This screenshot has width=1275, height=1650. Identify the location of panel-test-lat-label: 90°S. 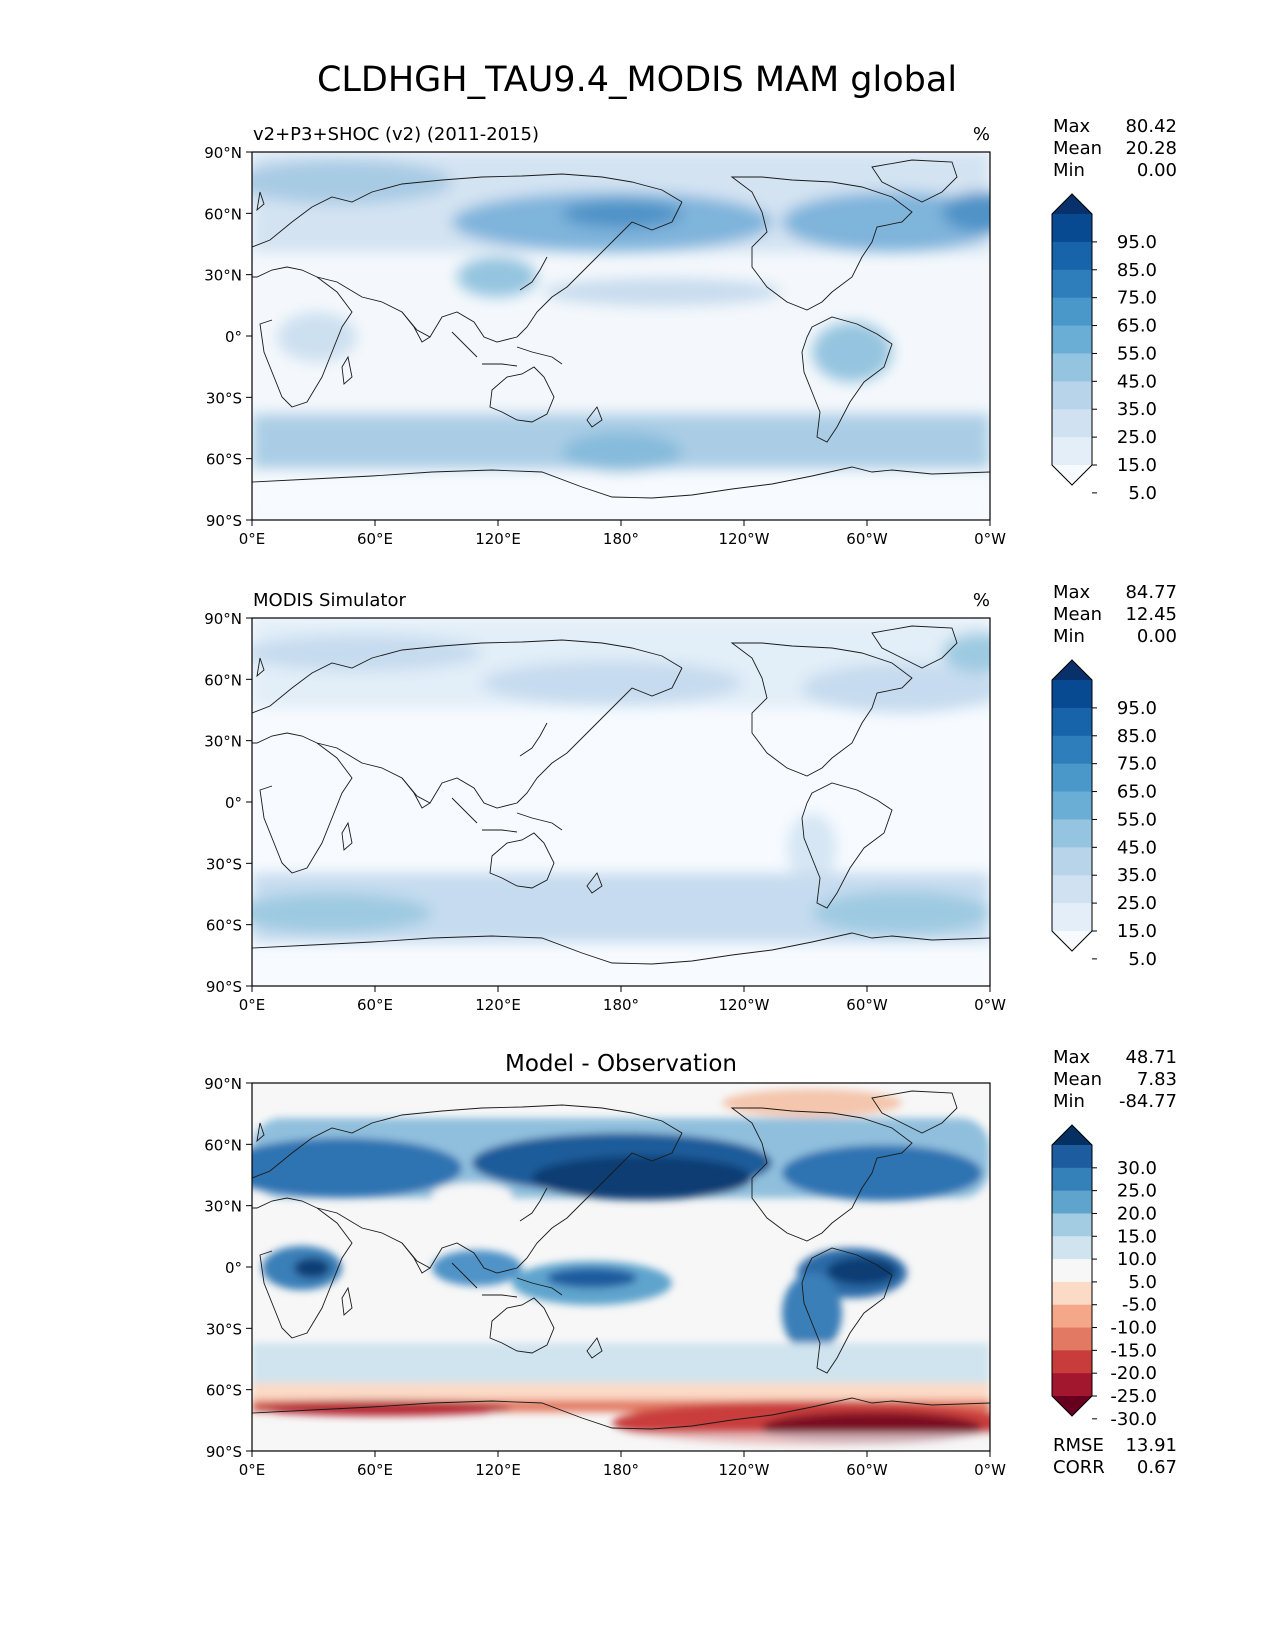
(224, 521).